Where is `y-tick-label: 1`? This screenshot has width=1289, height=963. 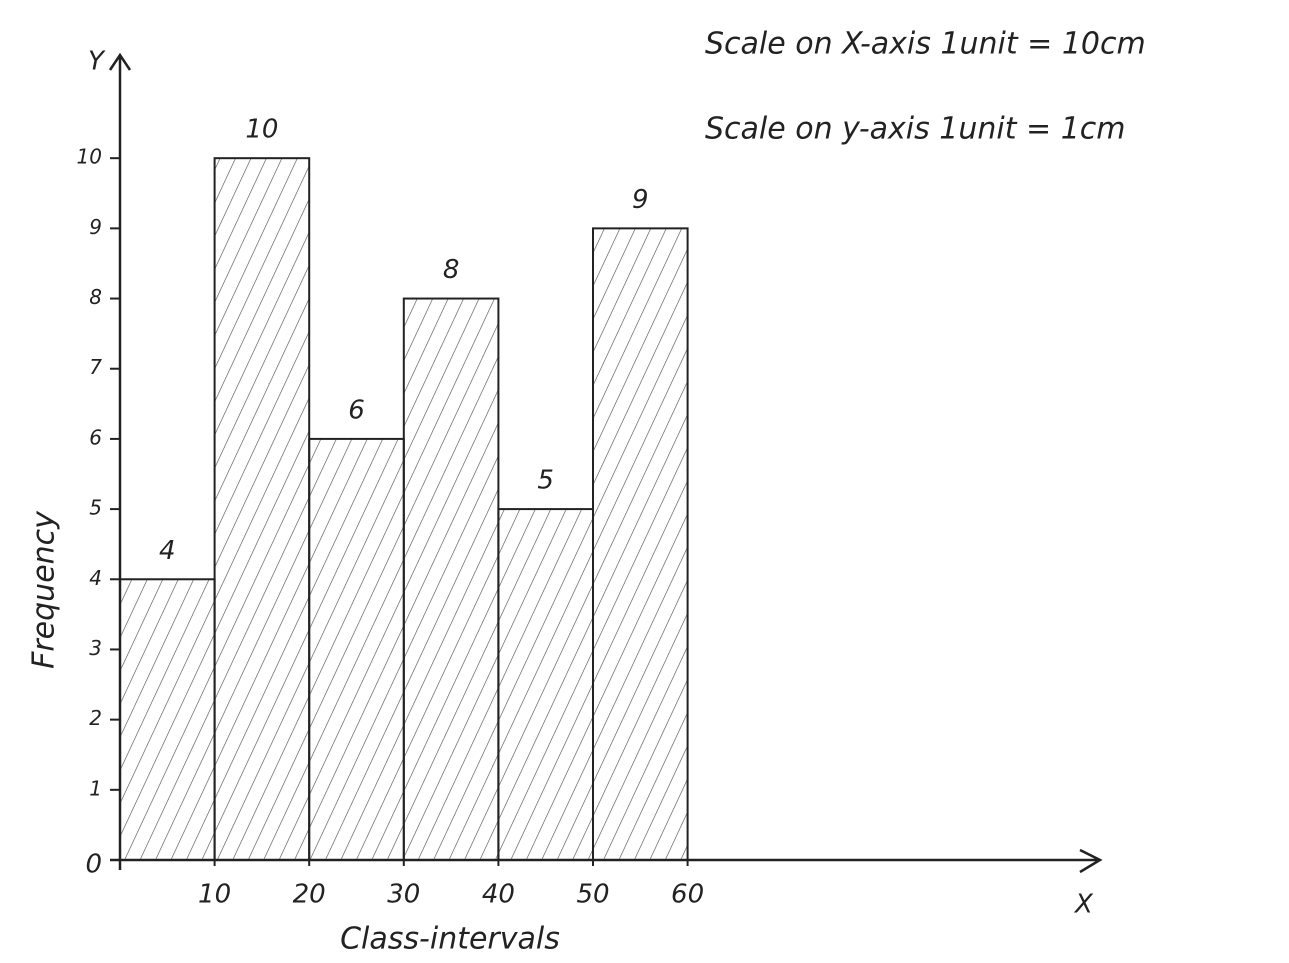
y-tick-label: 1 is located at coordinates (95, 788).